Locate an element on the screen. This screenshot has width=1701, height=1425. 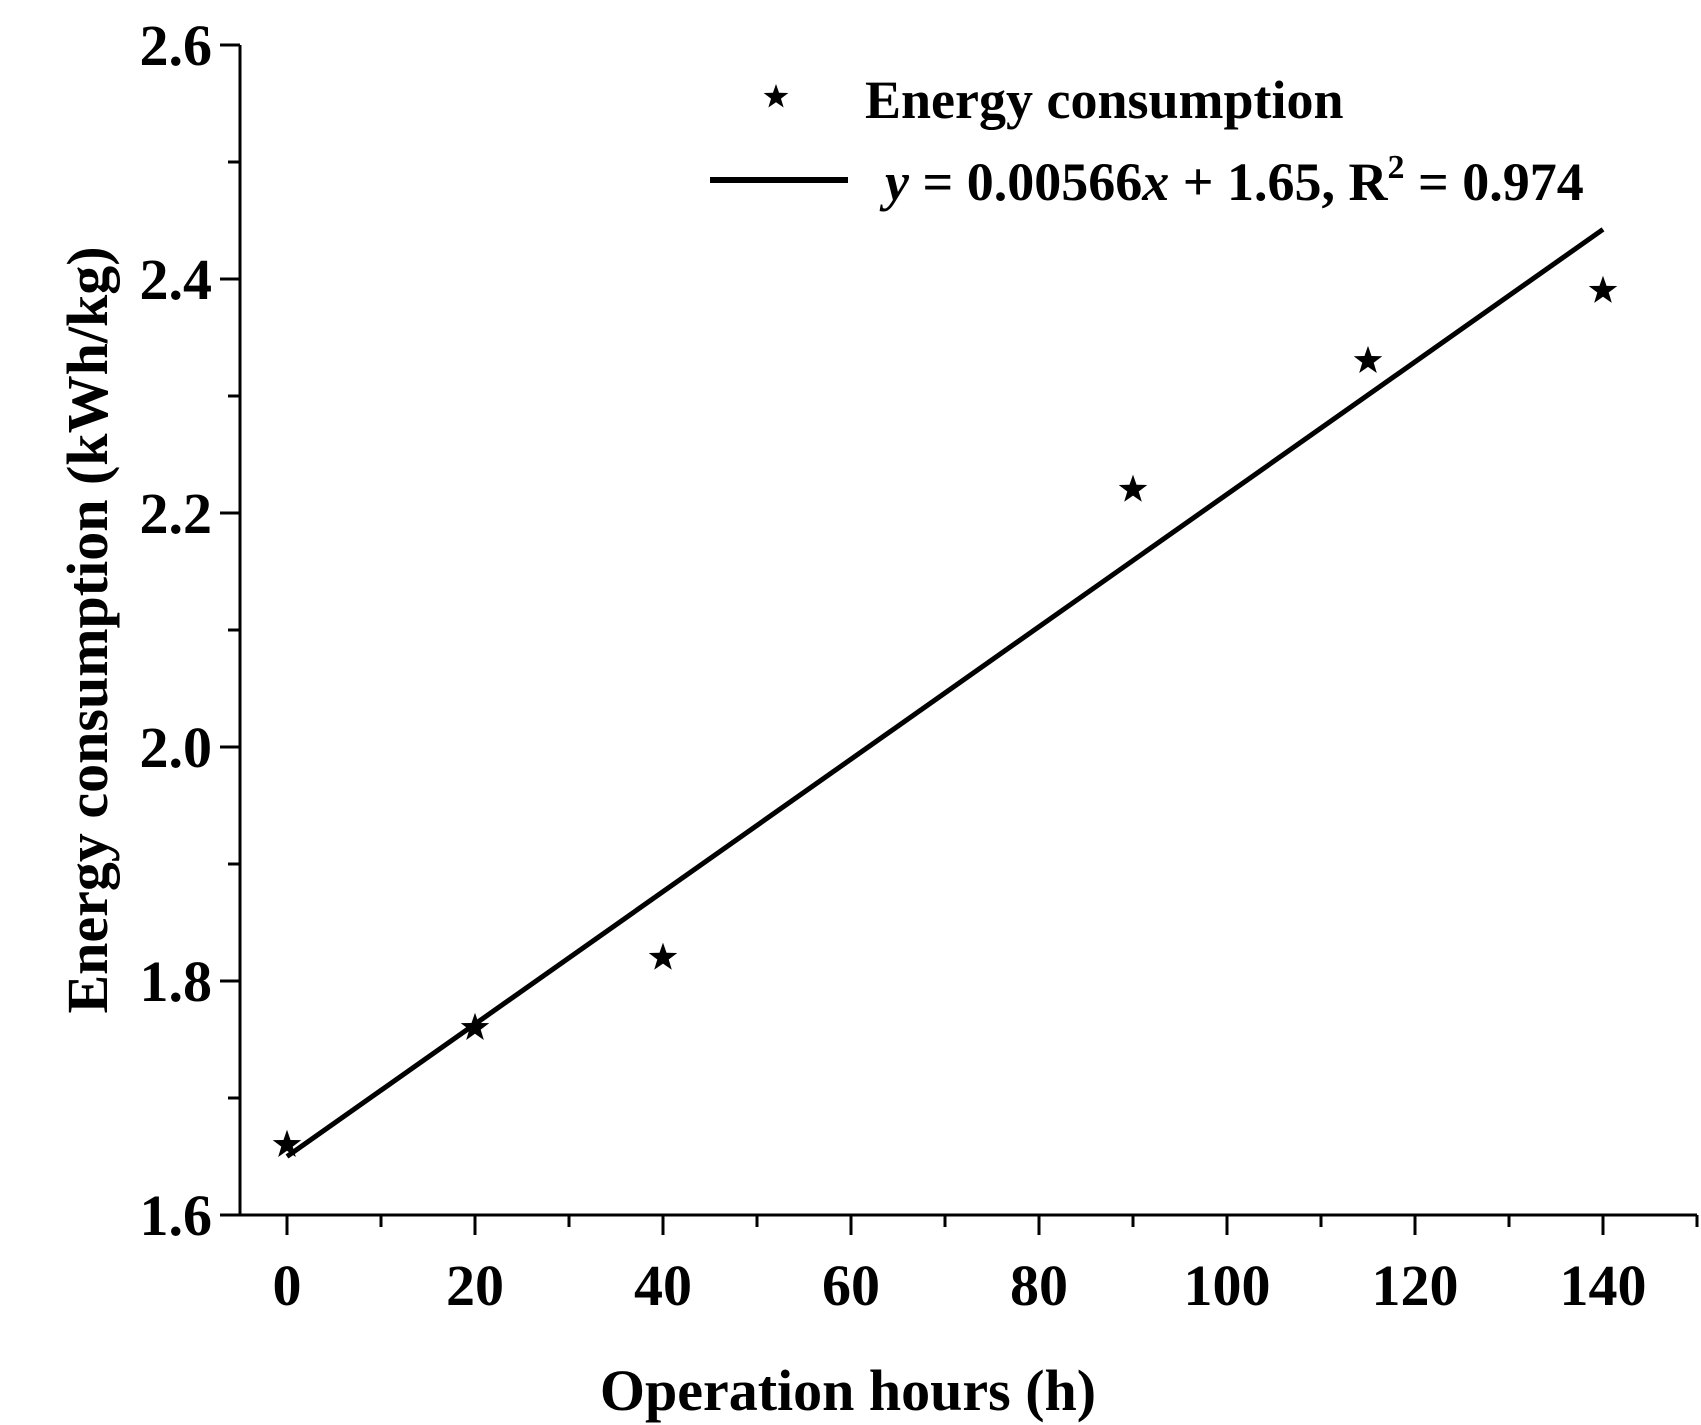
y-tick-label: 1.8 is located at coordinates (176, 981).